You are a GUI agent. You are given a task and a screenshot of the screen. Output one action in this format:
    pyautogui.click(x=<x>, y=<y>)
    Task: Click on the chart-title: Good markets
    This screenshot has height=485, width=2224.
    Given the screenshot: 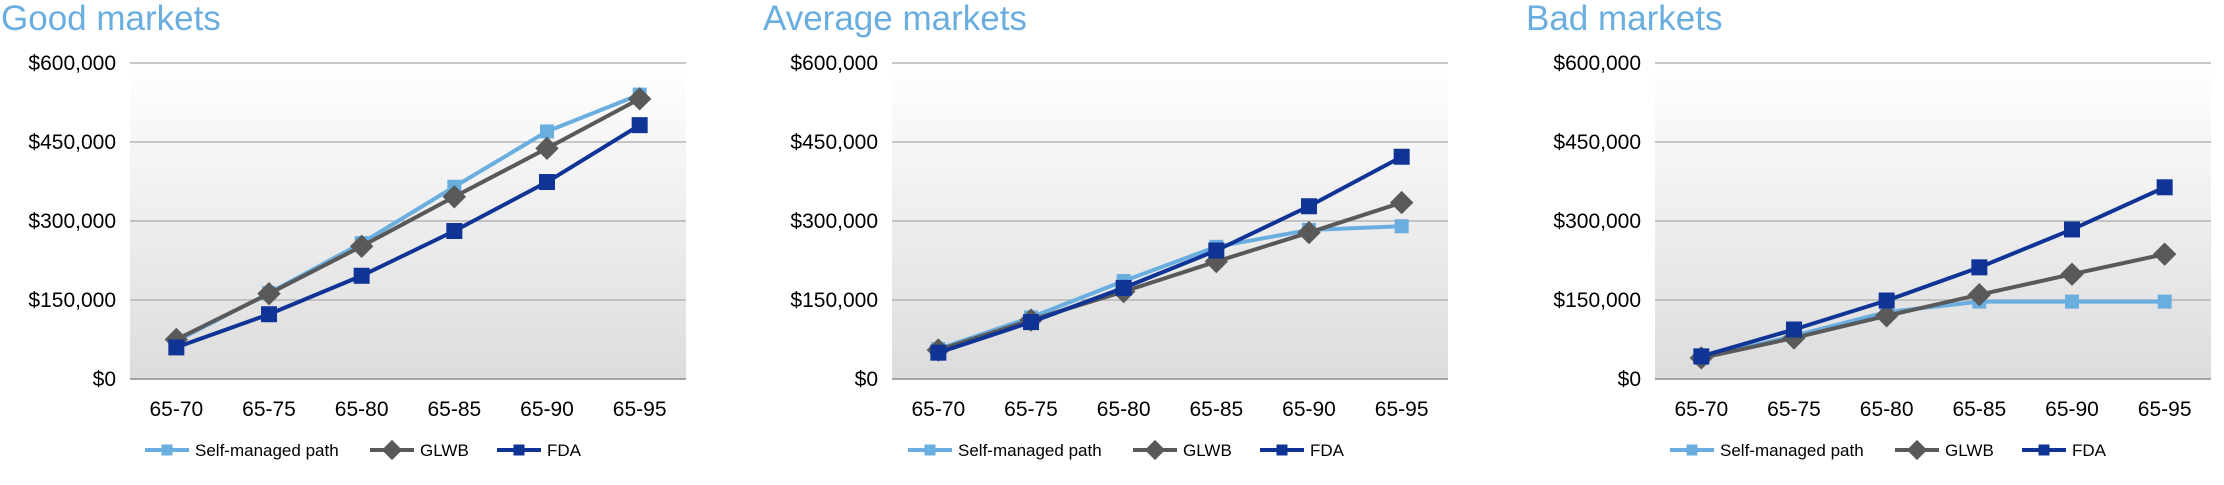 What is the action you would take?
    pyautogui.click(x=111, y=19)
    